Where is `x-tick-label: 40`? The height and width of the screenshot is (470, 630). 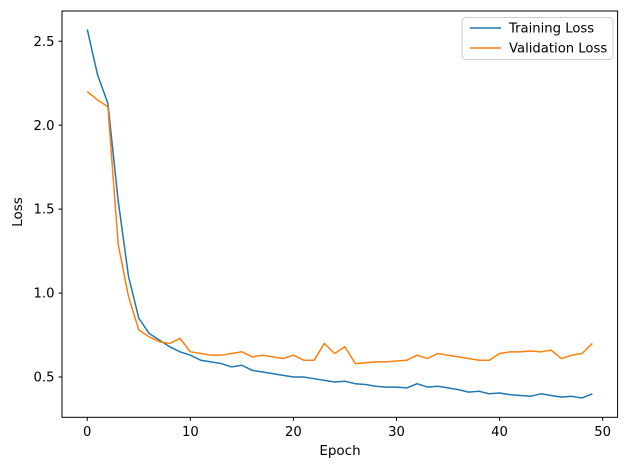 x-tick-label: 40 is located at coordinates (499, 432).